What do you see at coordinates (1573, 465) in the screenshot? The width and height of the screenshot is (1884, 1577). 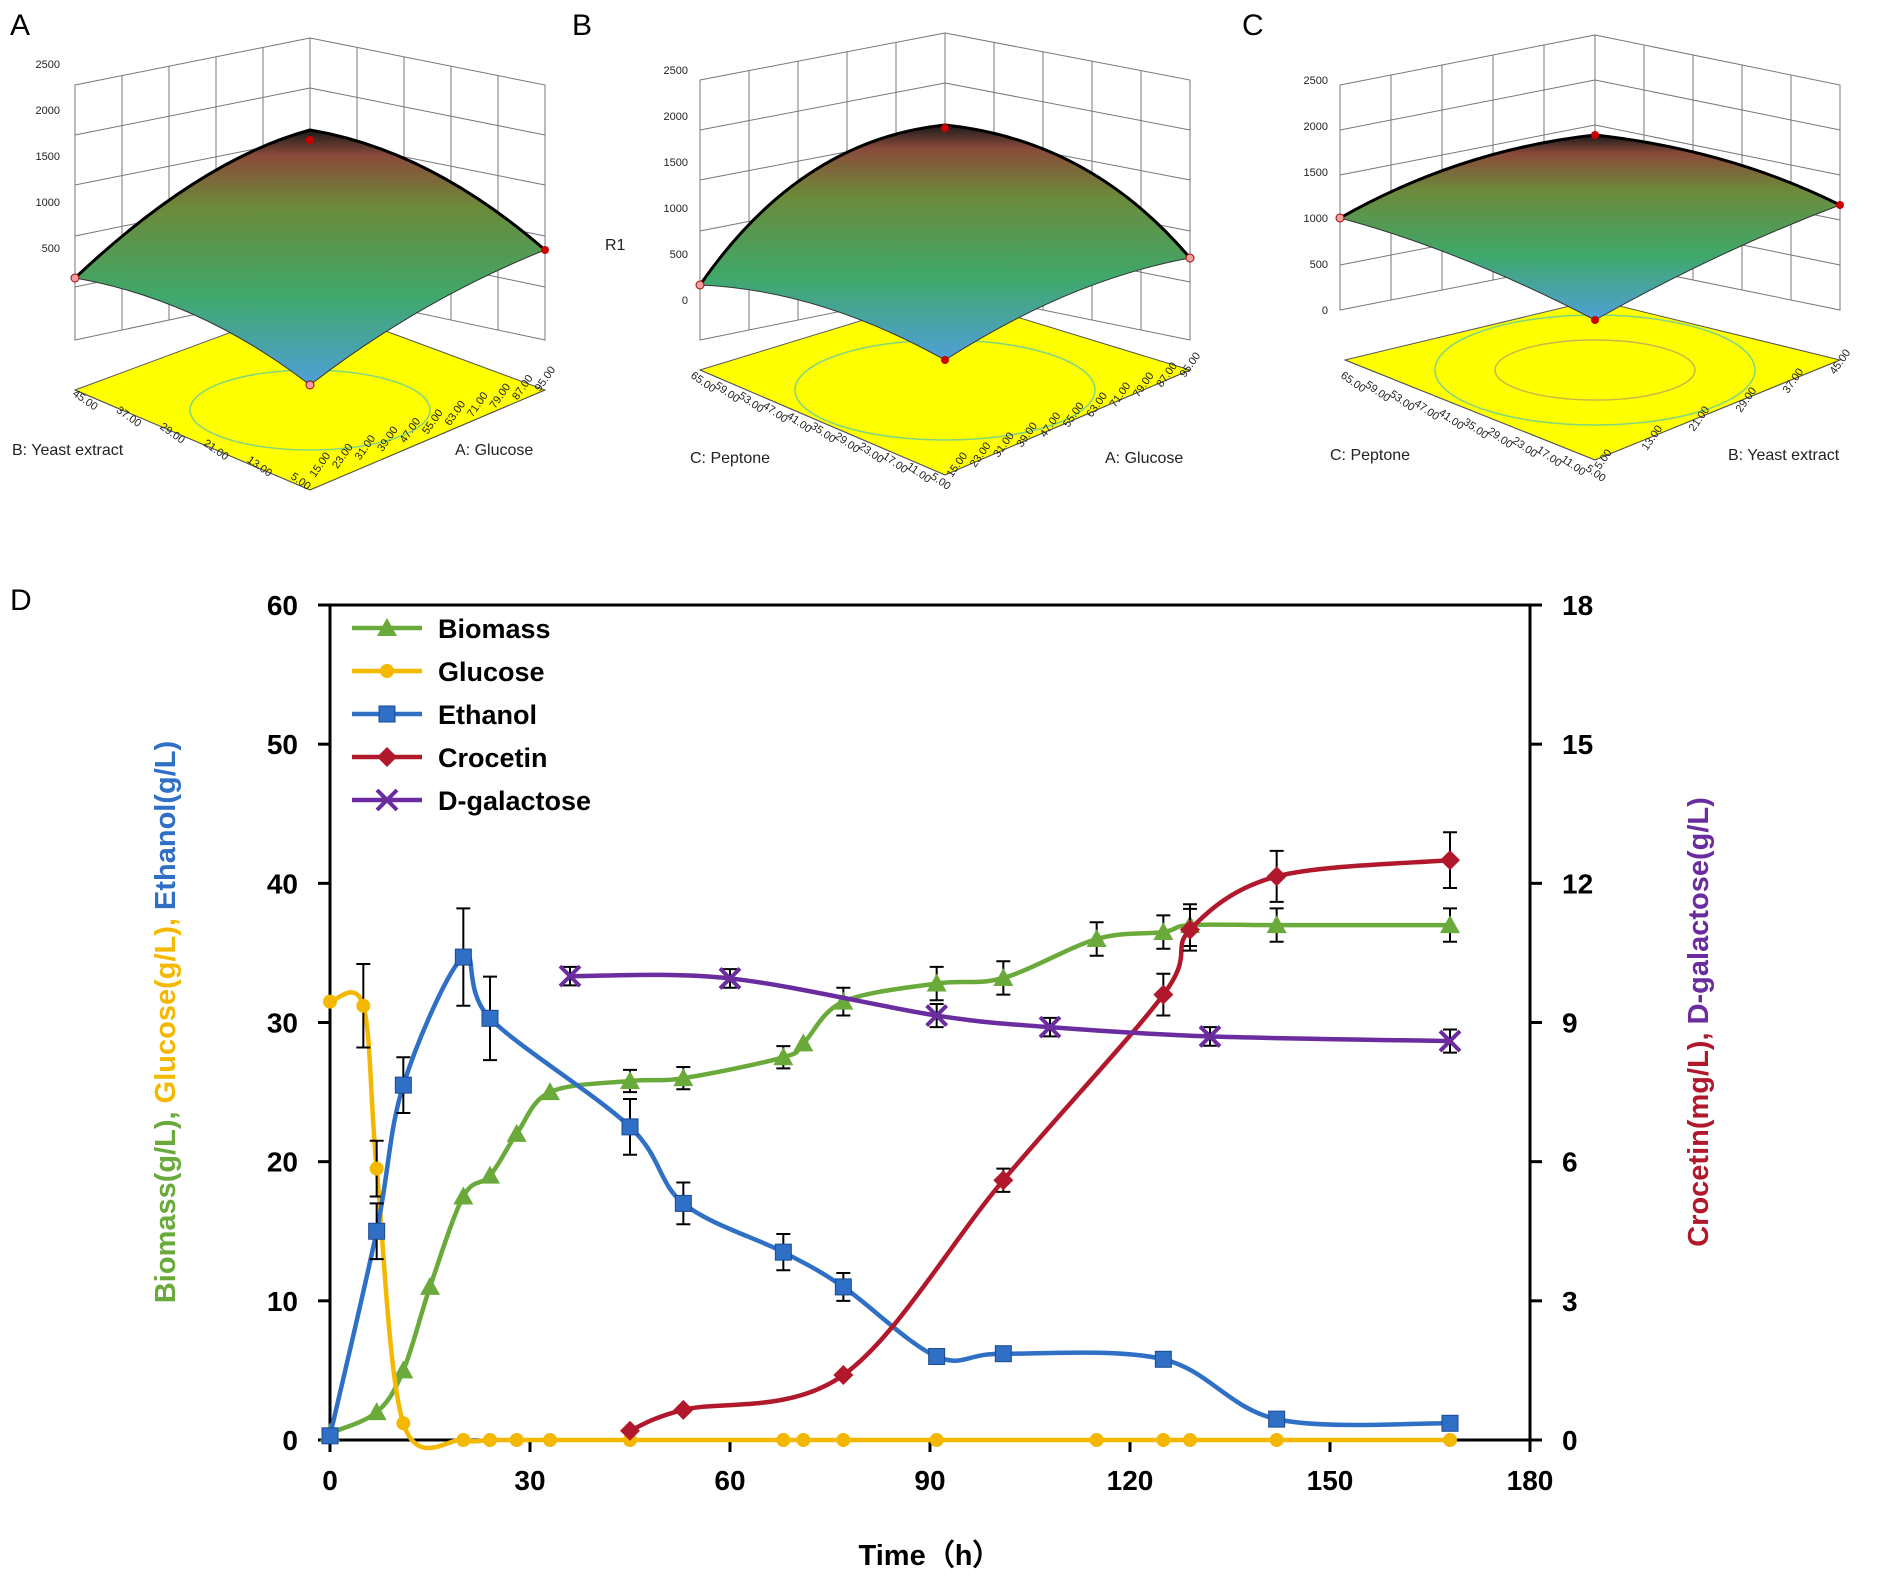 I see `left-axis-tick-label: 11.00` at bounding box center [1573, 465].